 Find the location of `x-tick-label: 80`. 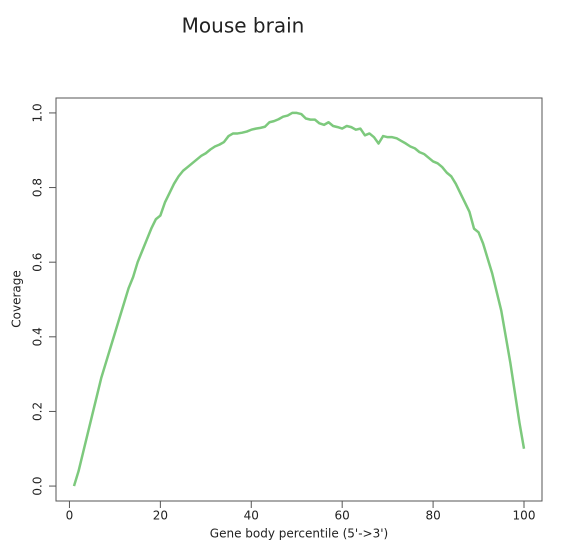

x-tick-label: 80 is located at coordinates (432, 516).